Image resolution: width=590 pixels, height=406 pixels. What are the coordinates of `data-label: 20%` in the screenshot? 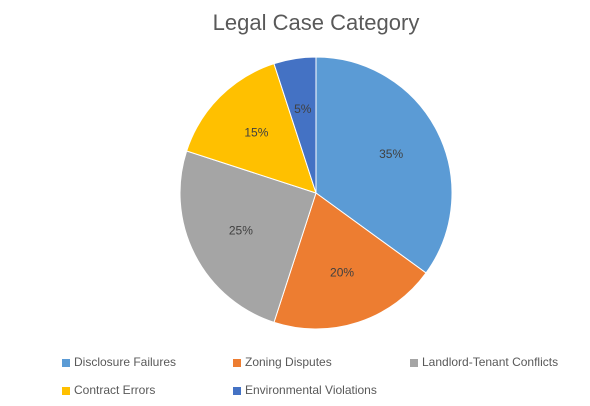 It's located at (342, 272).